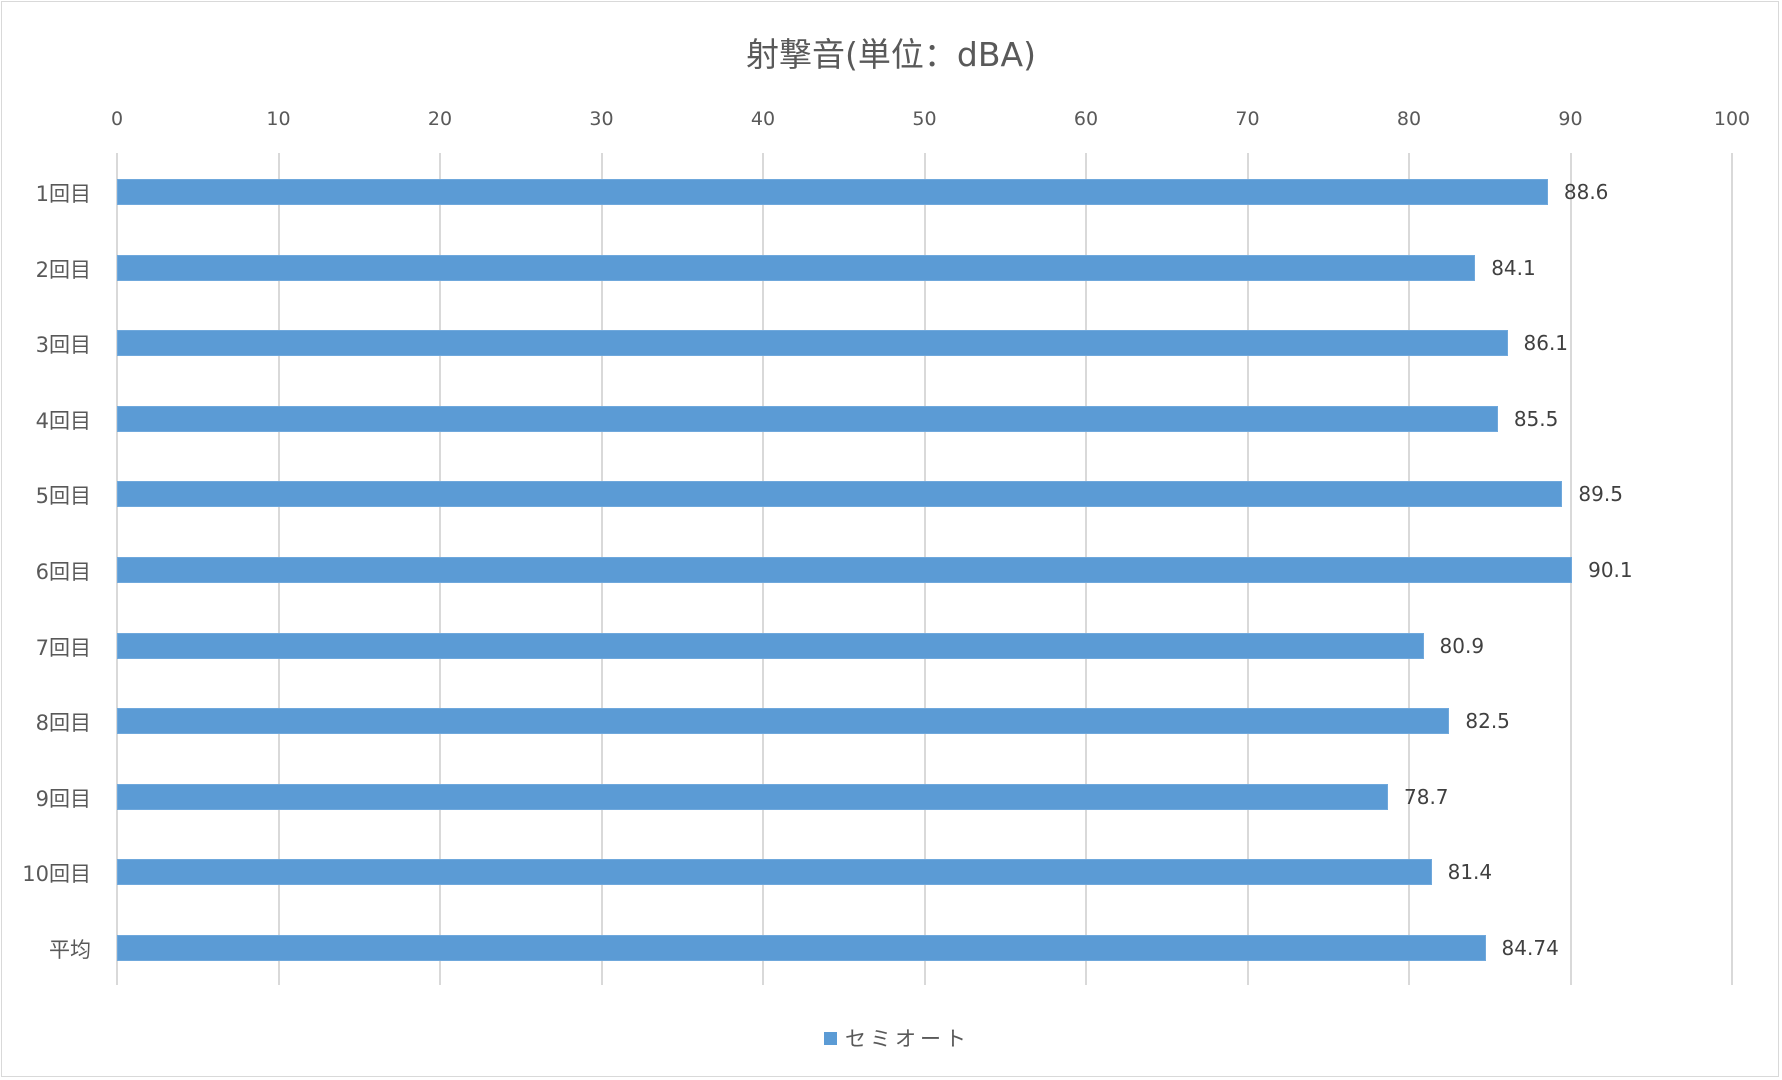  I want to click on category-label: 3回目, so click(63, 345).